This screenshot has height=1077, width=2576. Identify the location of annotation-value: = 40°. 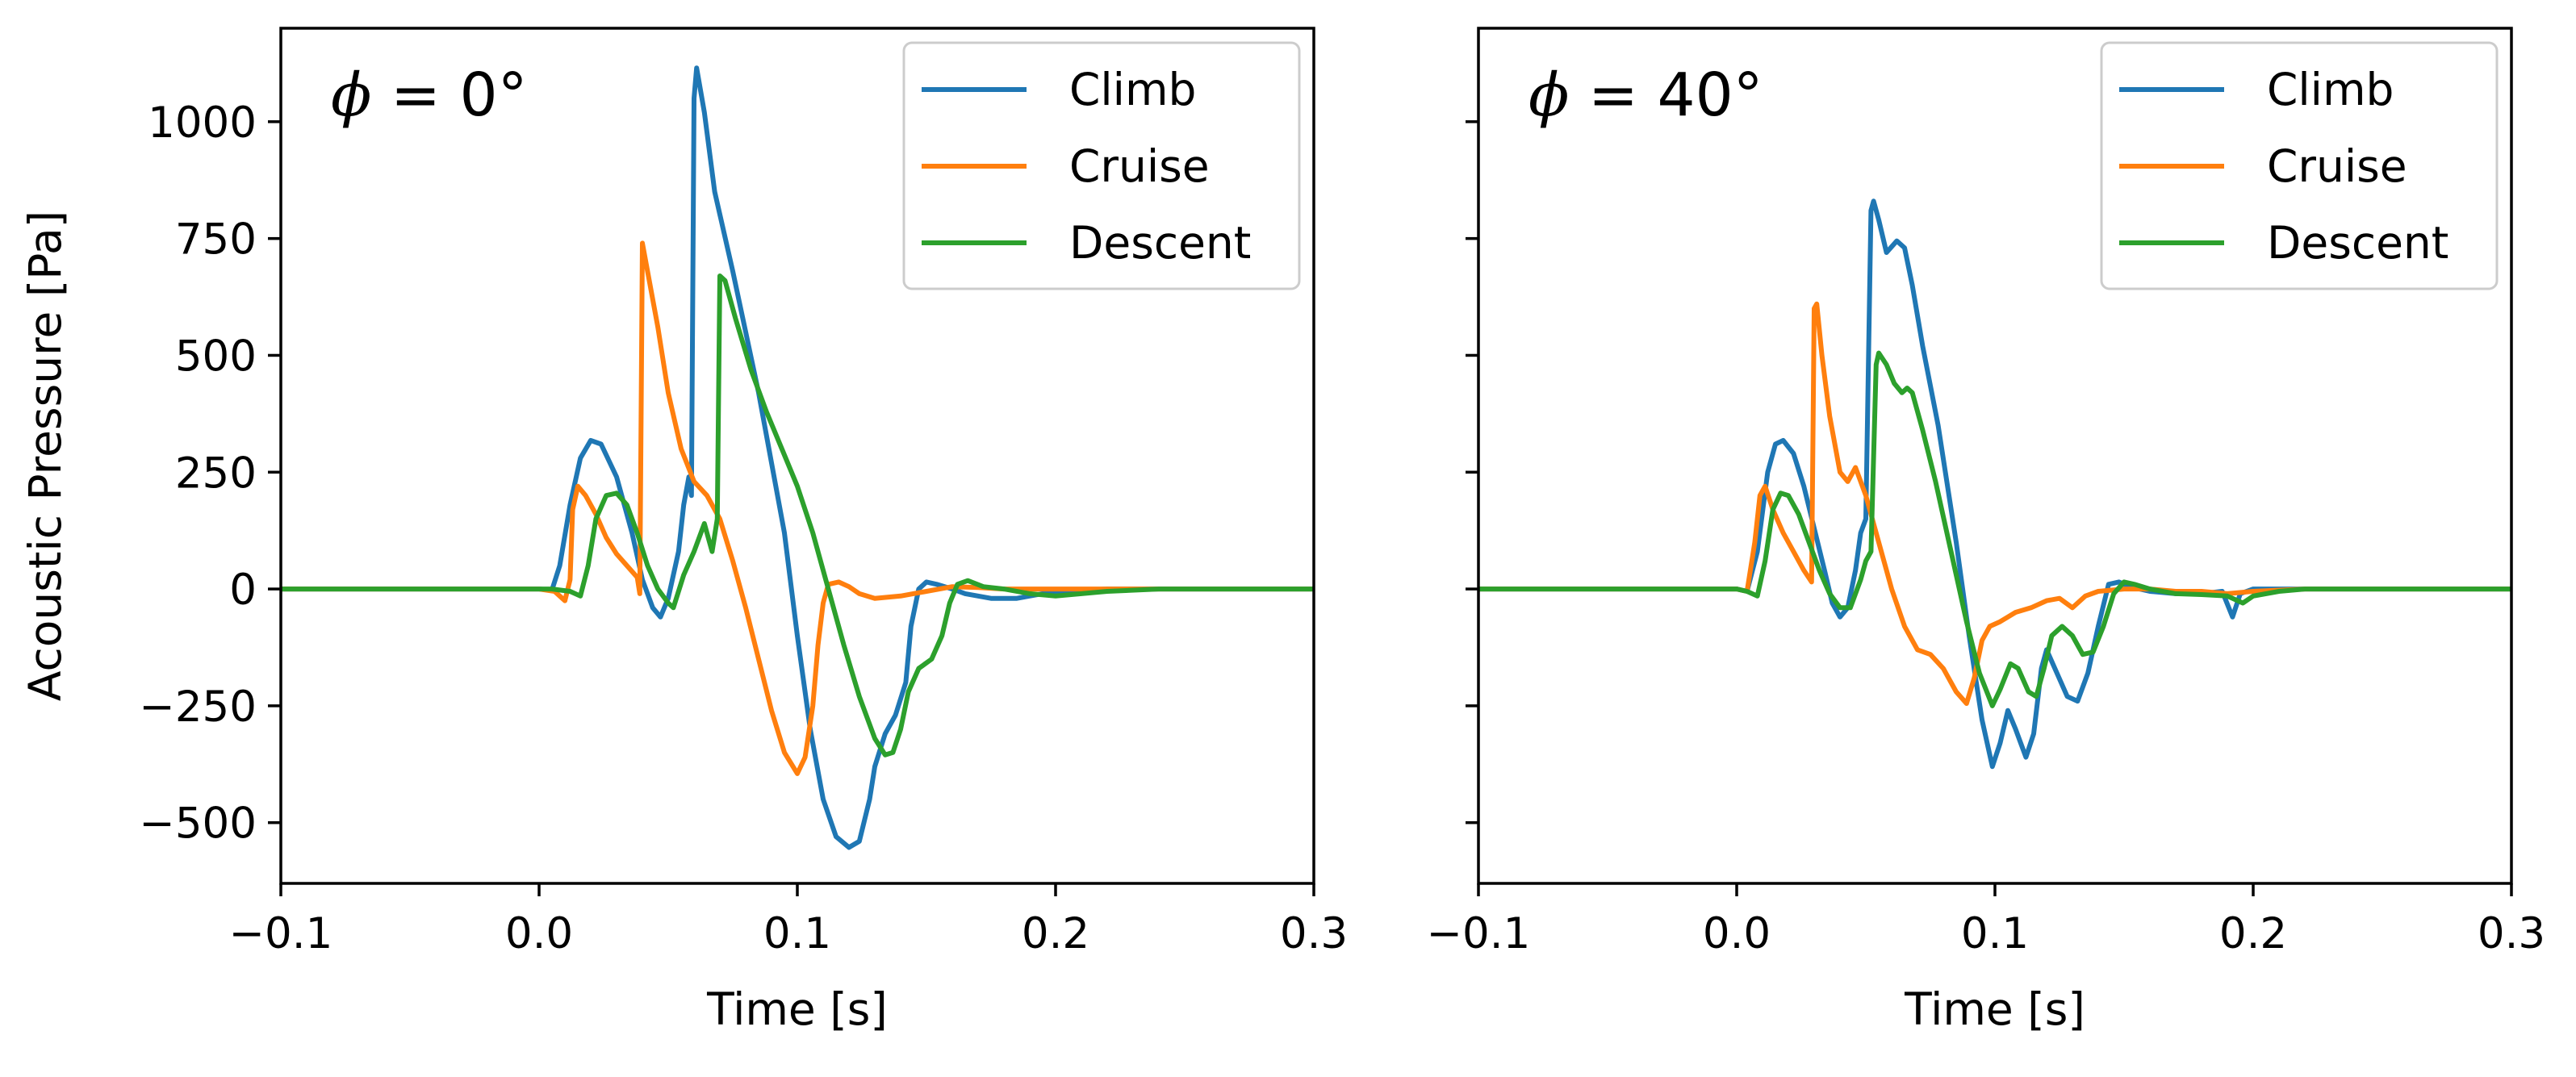
(1666, 95).